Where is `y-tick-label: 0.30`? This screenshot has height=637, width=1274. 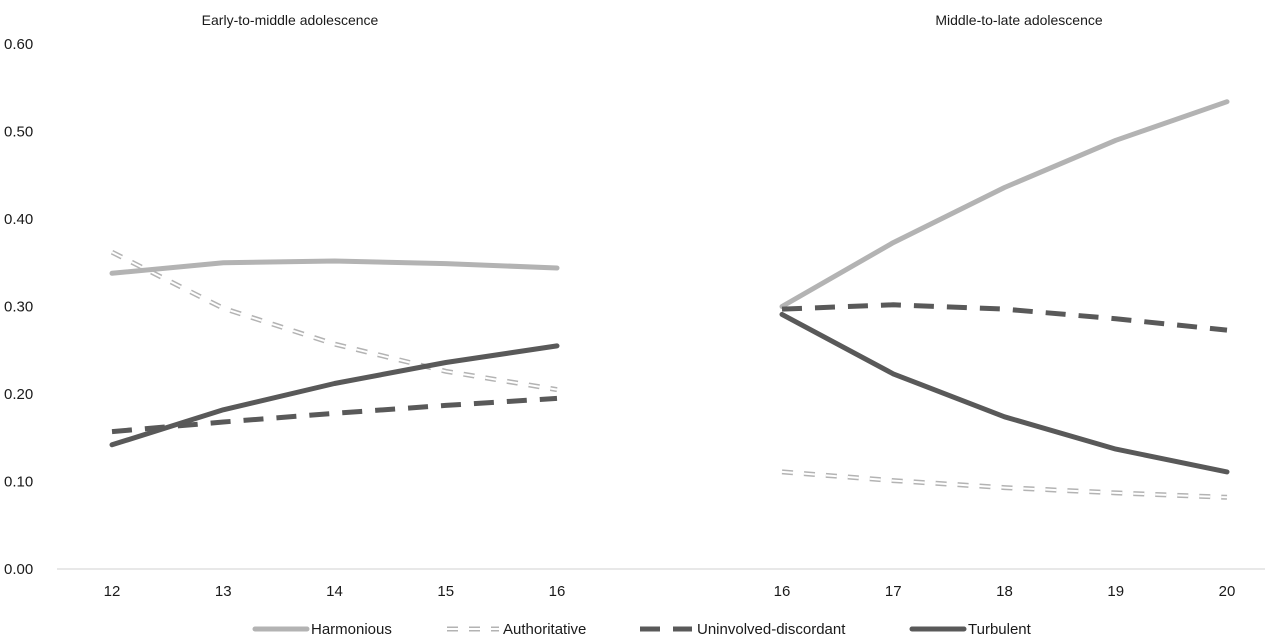
y-tick-label: 0.30 is located at coordinates (18, 307).